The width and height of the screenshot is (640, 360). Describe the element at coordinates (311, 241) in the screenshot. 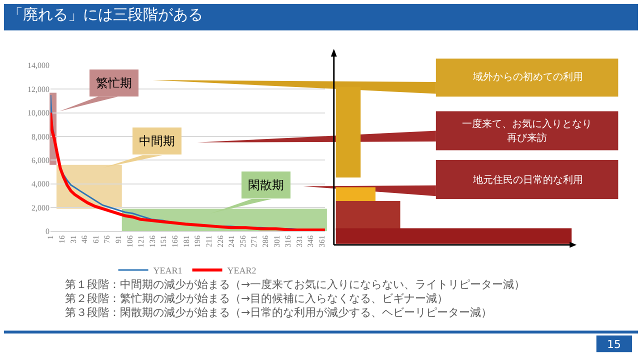

I see `x-tick-label: 346` at that location.